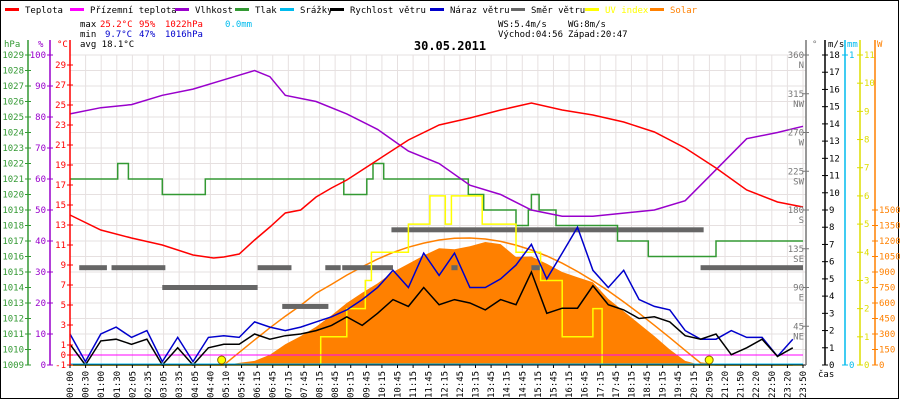 This screenshot has height=400, width=900. Describe the element at coordinates (88, 25) in the screenshot. I see `stat-max-label: max` at that location.